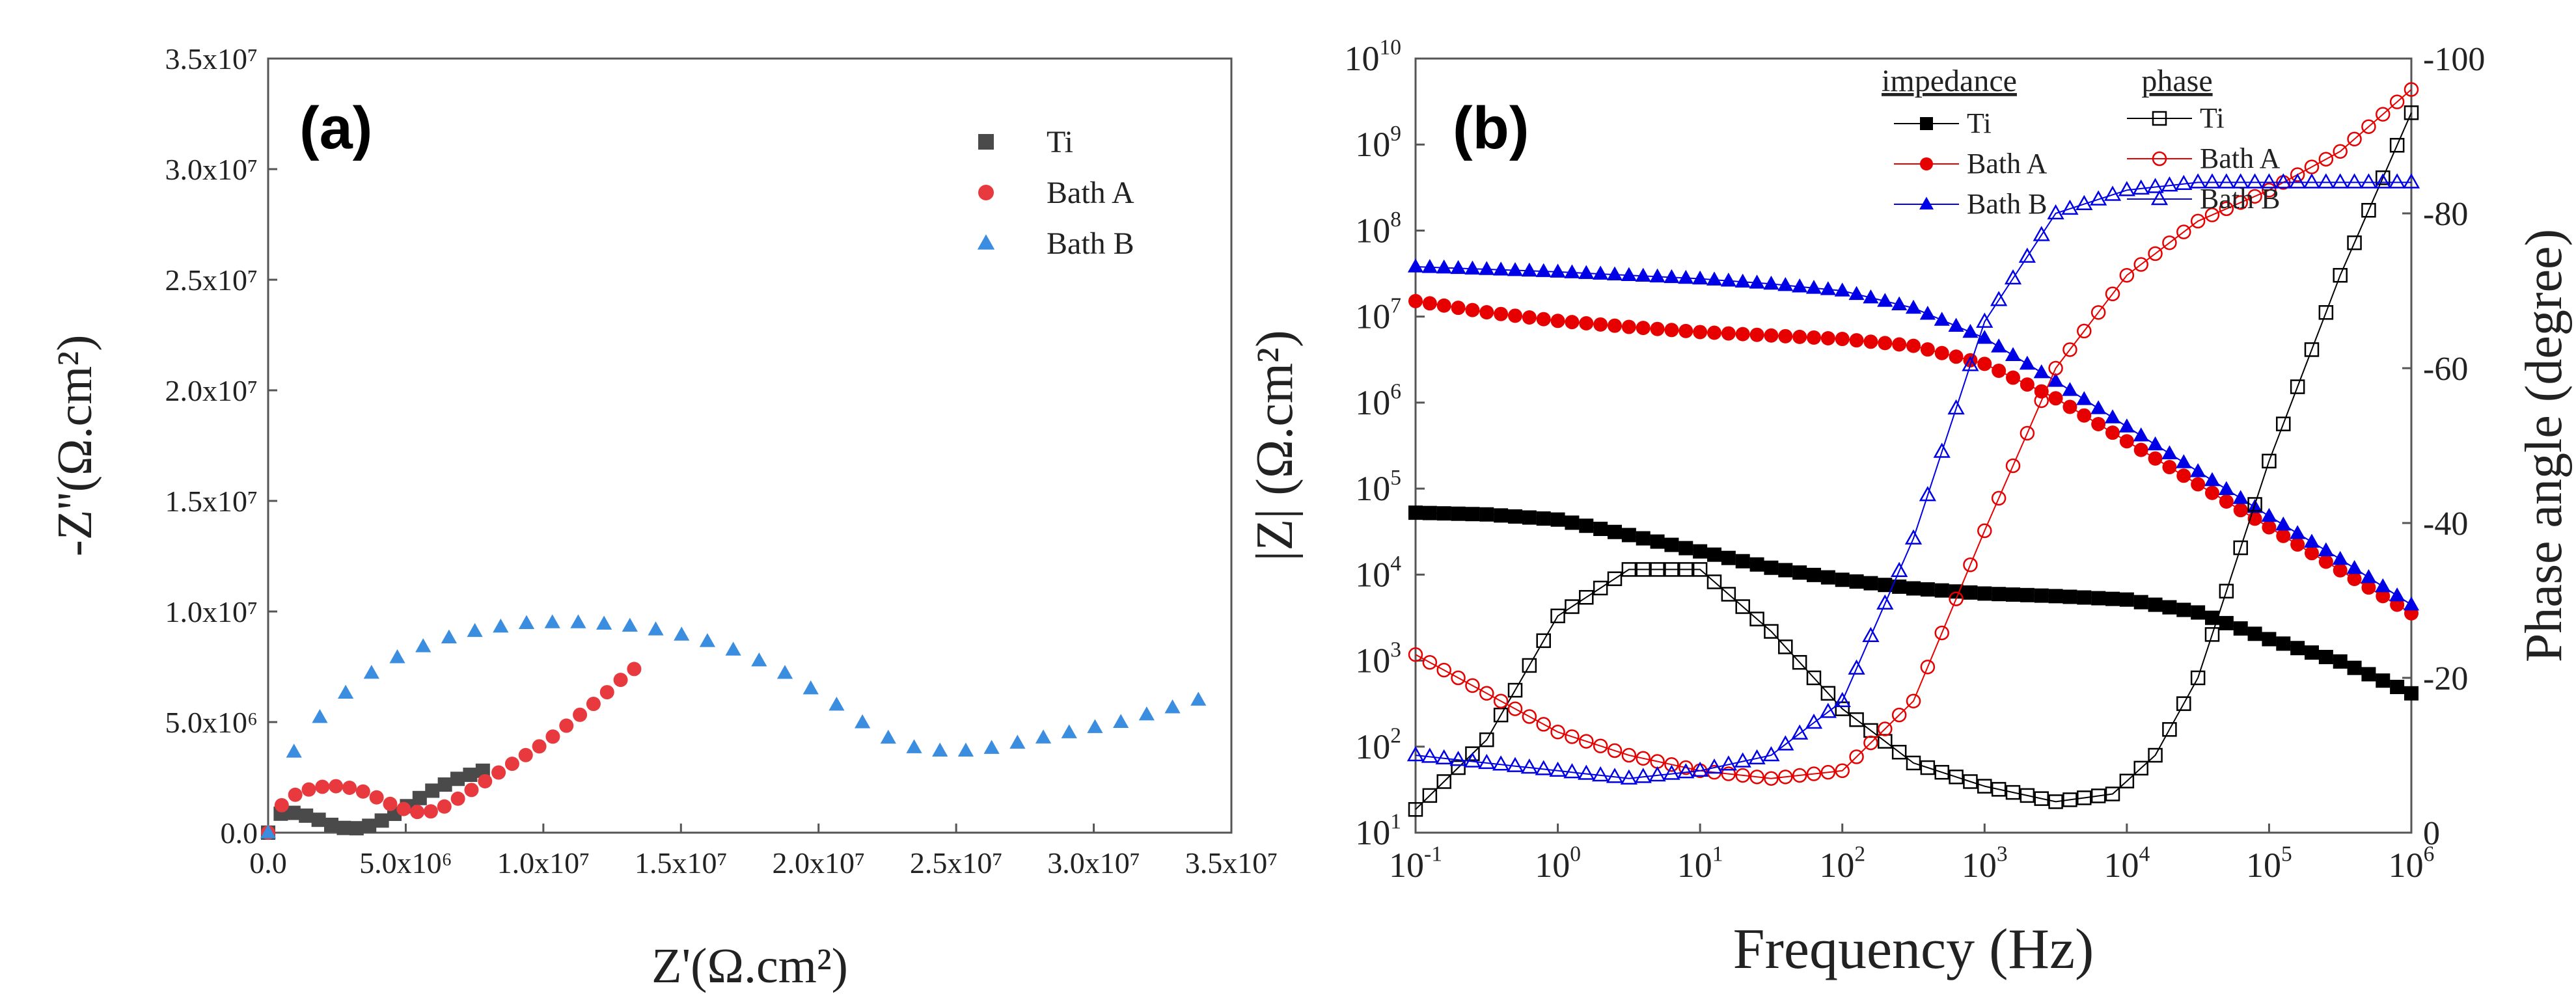 This screenshot has height=1007, width=2576. I want to click on x-tick-label-a: 1.0x10⁷, so click(543, 862).